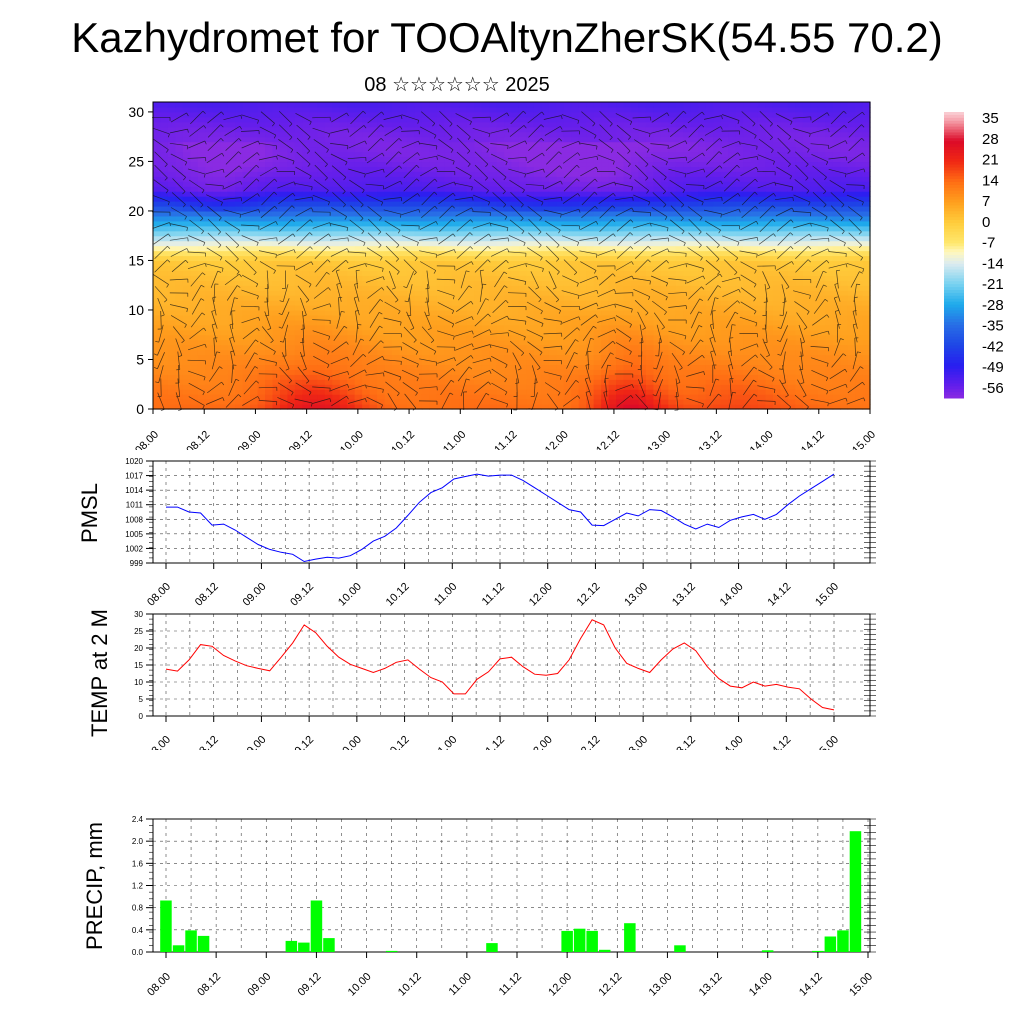 This screenshot has width=1024, height=1024. Describe the element at coordinates (138, 841) in the screenshot. I see `y-tick-label: 2.0` at that location.